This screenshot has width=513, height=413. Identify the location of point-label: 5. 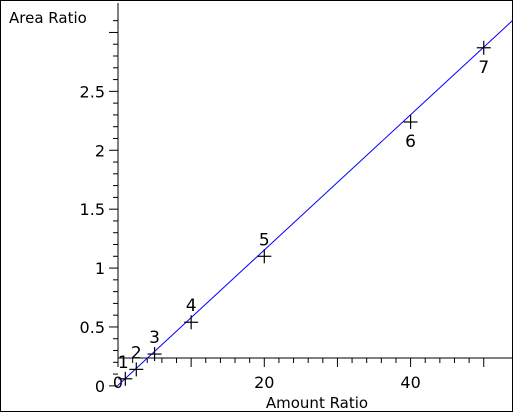
(264, 240).